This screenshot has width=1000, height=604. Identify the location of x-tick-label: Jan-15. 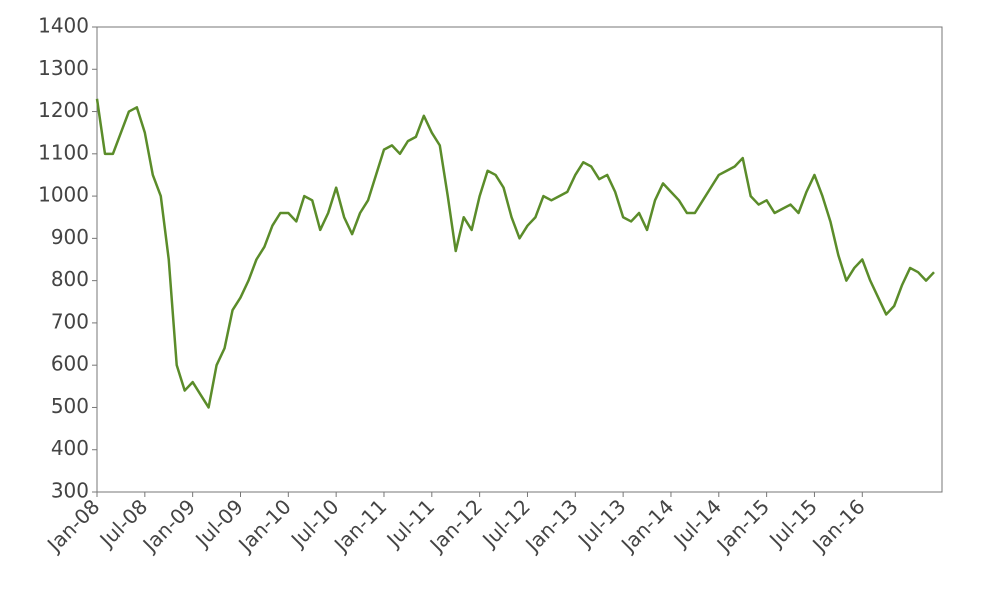
(742, 525).